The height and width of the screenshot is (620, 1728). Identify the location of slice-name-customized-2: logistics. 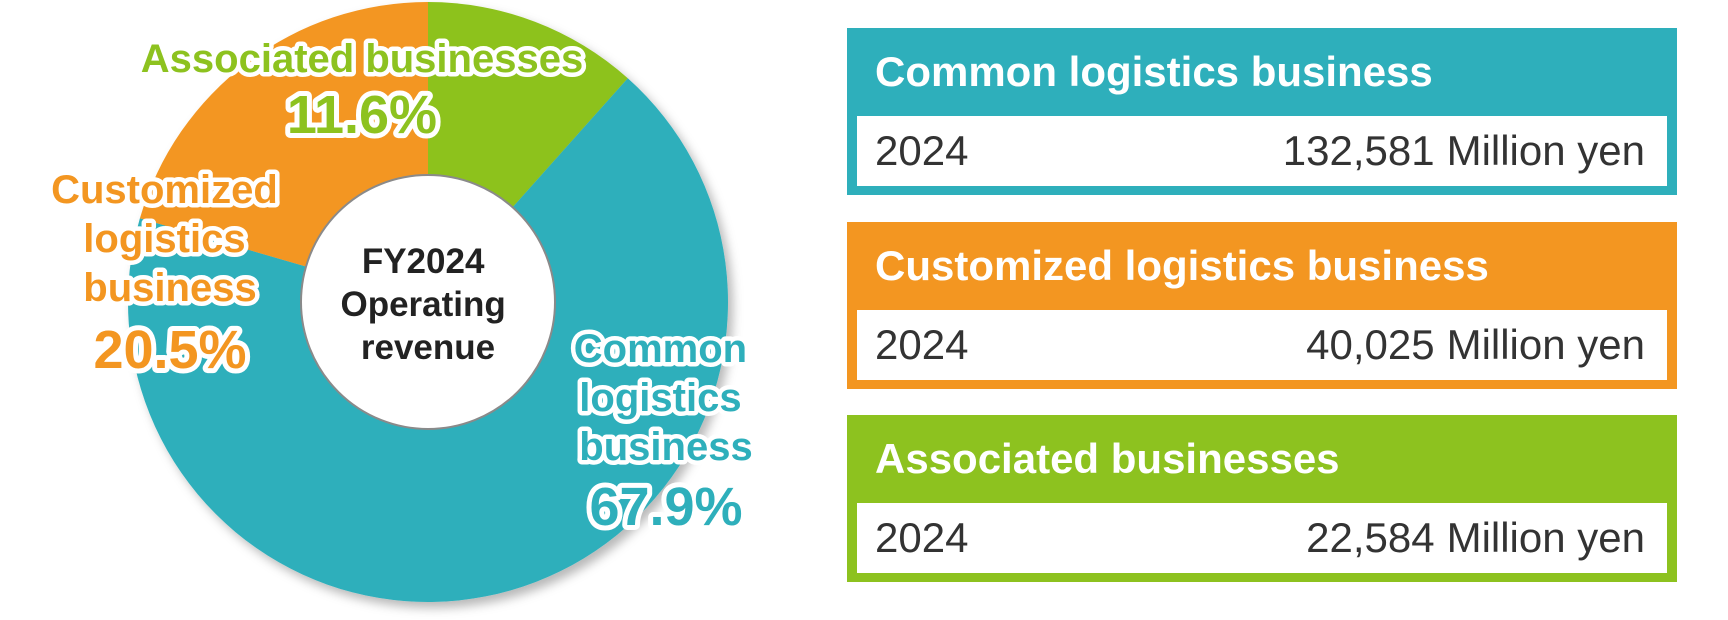
(164, 239).